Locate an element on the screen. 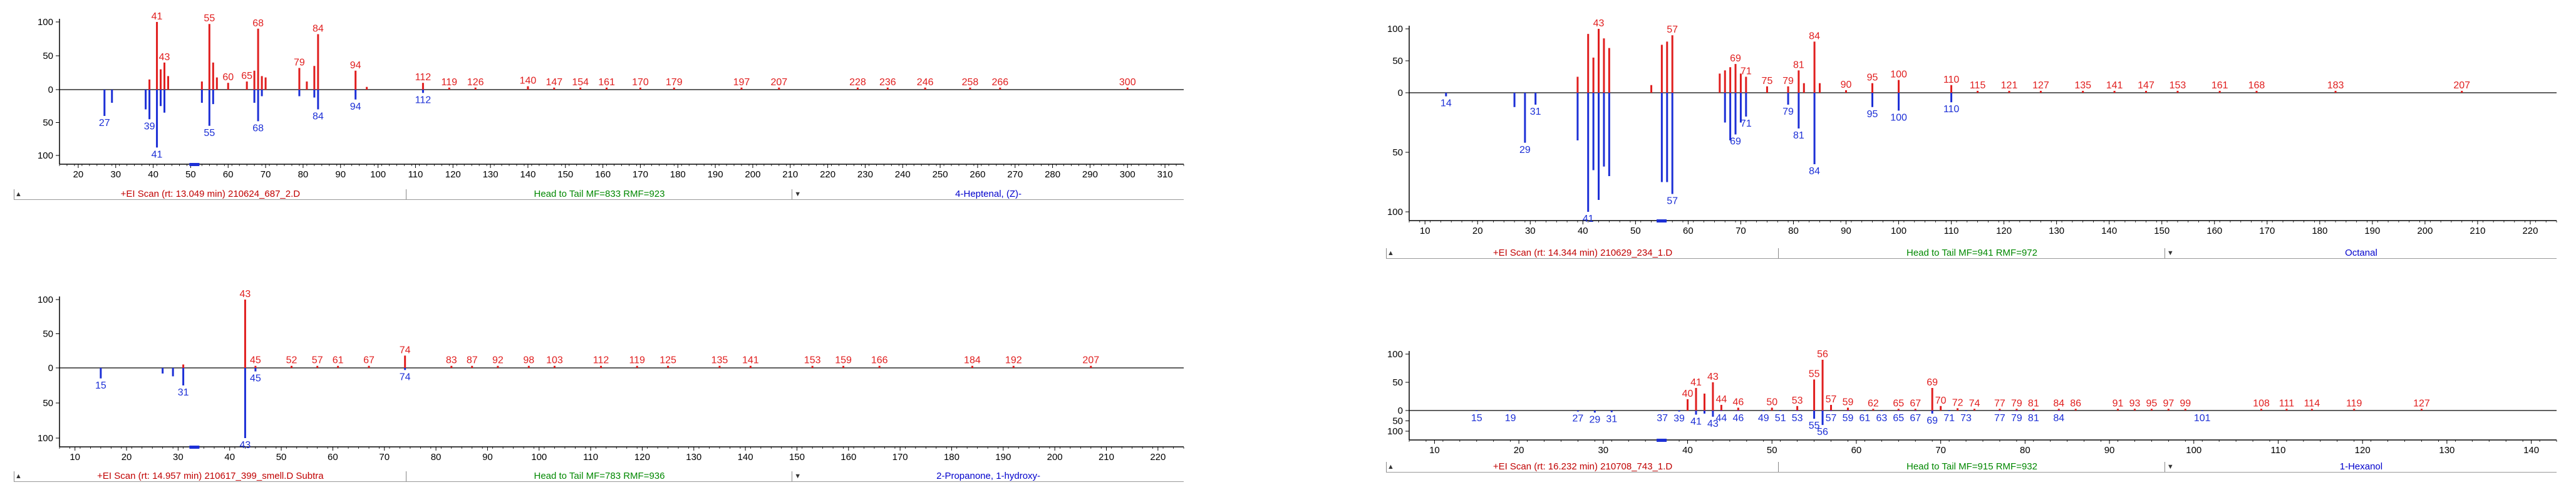 This screenshot has width=2576, height=497. x-tick-label: 20 is located at coordinates (1519, 450).